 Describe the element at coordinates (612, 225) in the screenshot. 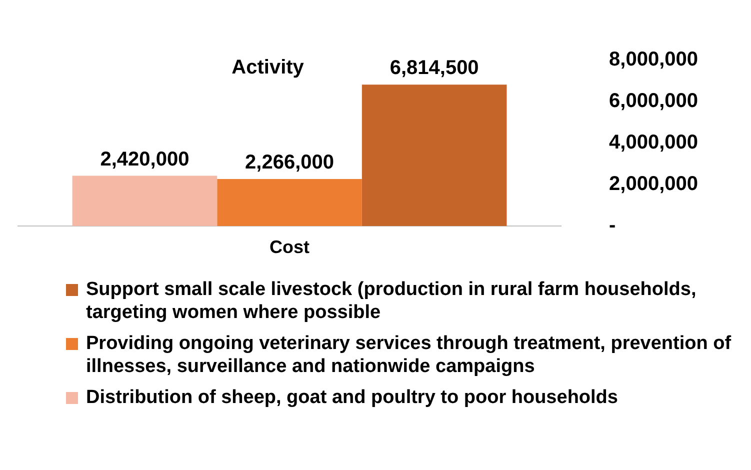

I see `y-tick-label: -` at that location.